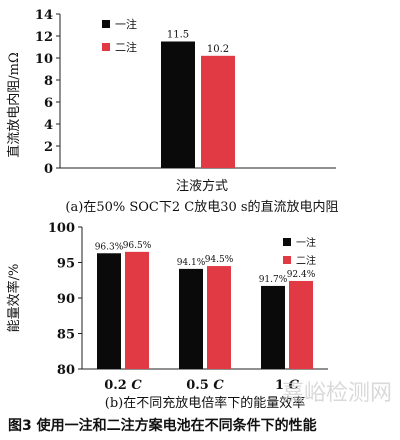 This screenshot has width=400, height=440. I want to click on chart-b-bars, so click(205, 310).